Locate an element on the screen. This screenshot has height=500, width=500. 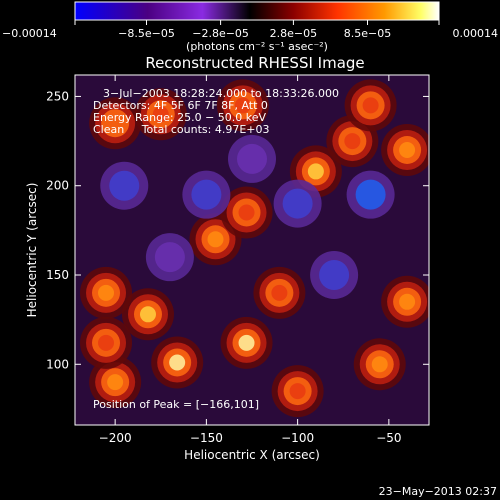
colorbar-units: (photons cm⁻² s⁻¹ asec⁻²) is located at coordinates (257, 46).